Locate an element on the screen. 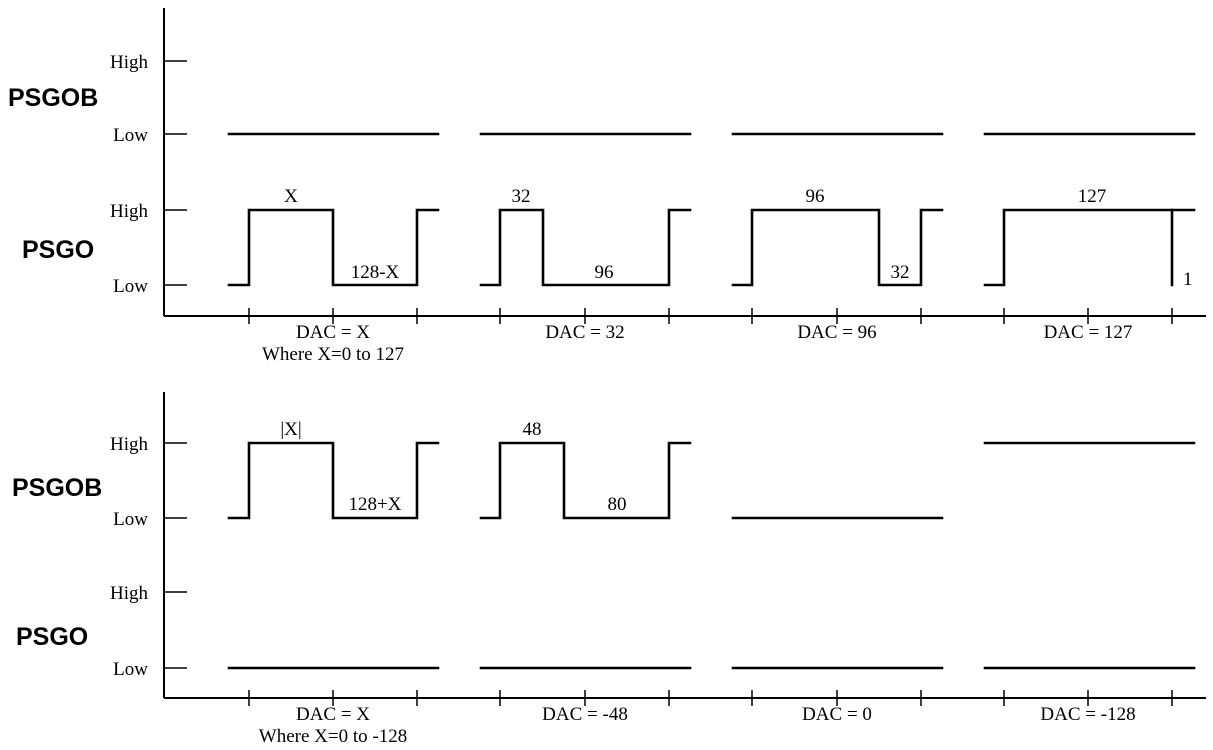  top-psgob-signal-name: PSGOB is located at coordinates (53, 98).